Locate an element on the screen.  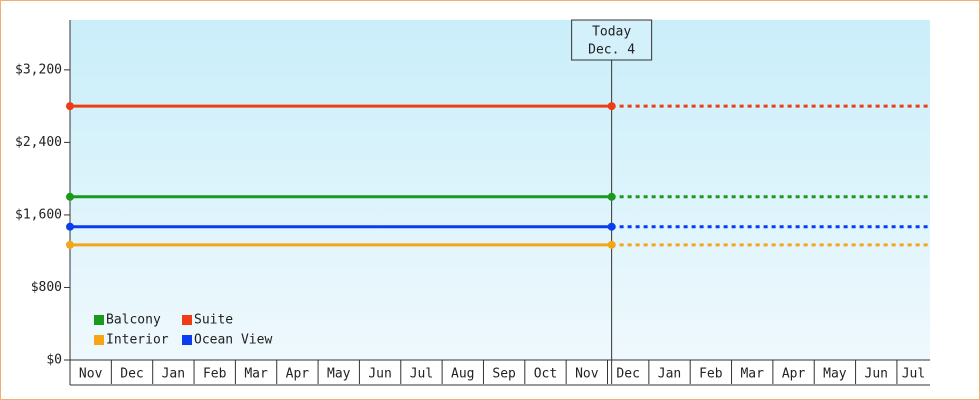
legend-label: Suite is located at coordinates (213, 320).